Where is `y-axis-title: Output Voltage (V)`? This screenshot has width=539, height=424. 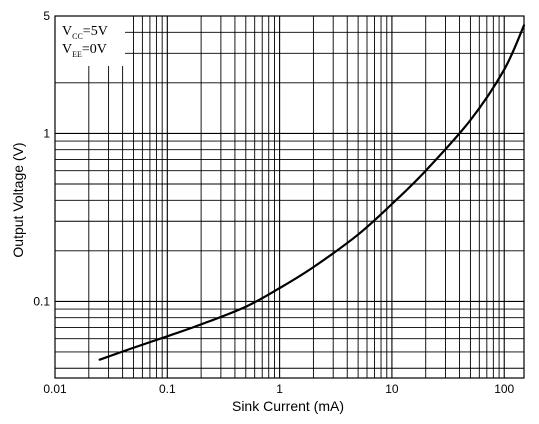
y-axis-title: Output Voltage (V) is located at coordinates (18, 199).